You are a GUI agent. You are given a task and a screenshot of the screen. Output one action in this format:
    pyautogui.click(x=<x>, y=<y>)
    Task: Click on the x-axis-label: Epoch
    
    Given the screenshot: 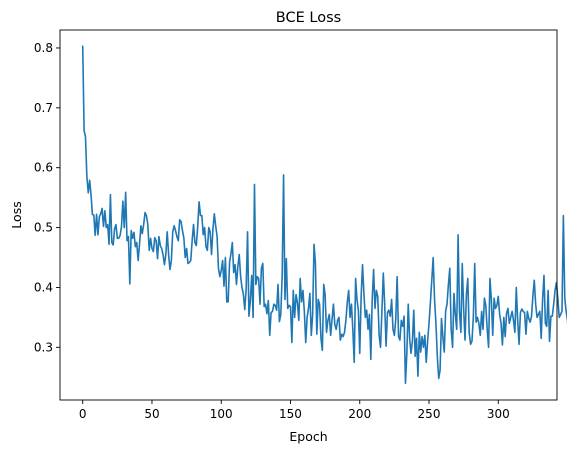 What is the action you would take?
    pyautogui.click(x=308, y=436)
    